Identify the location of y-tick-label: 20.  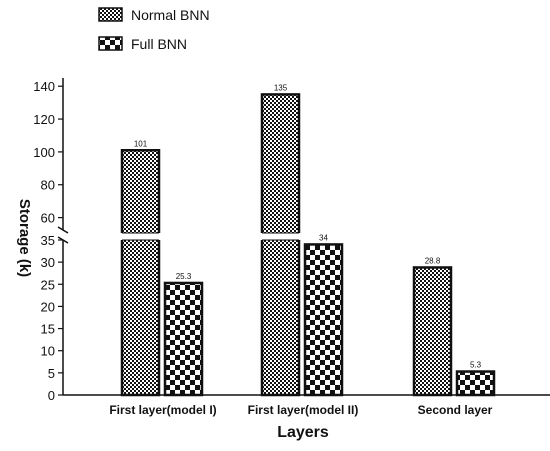
(48, 306).